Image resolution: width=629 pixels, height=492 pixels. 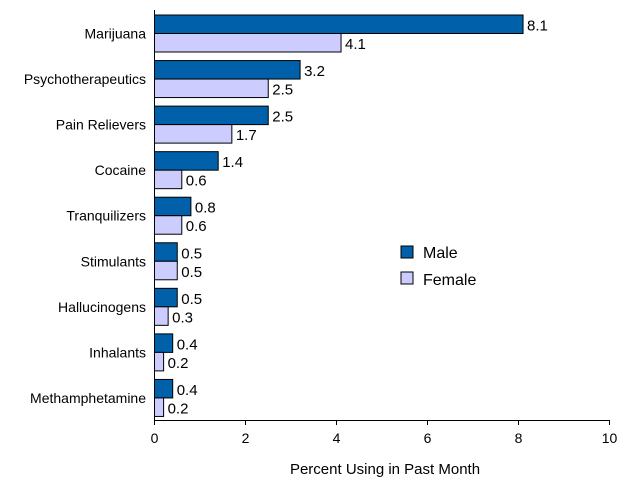 I want to click on data-label-male: 0.8, so click(x=205, y=208).